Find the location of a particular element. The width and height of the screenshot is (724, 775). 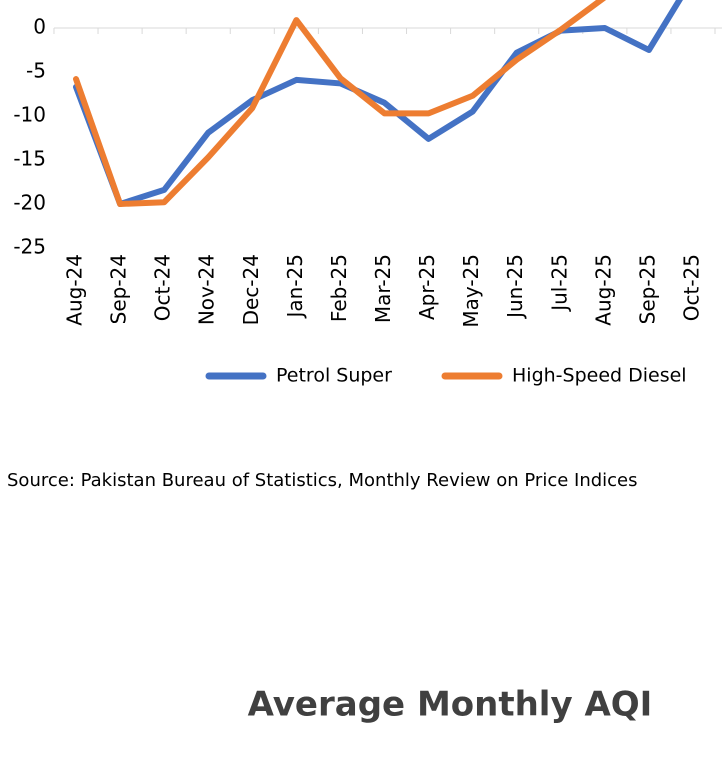

x-tick-label: Oct-25 is located at coordinates (691, 287).